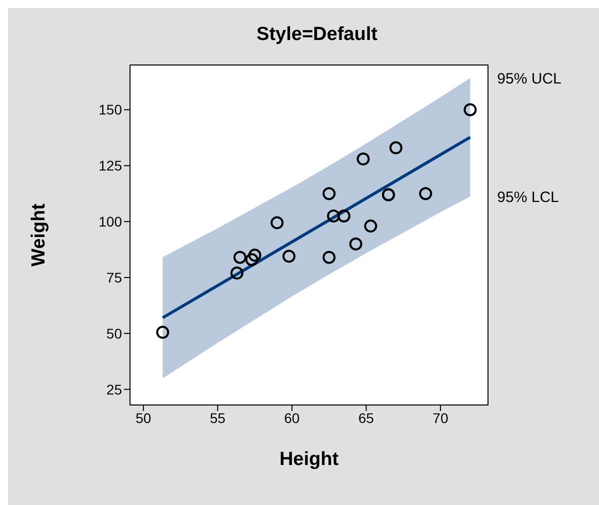 This screenshot has width=599, height=505. What do you see at coordinates (114, 277) in the screenshot?
I see `y-tick-label: 75` at bounding box center [114, 277].